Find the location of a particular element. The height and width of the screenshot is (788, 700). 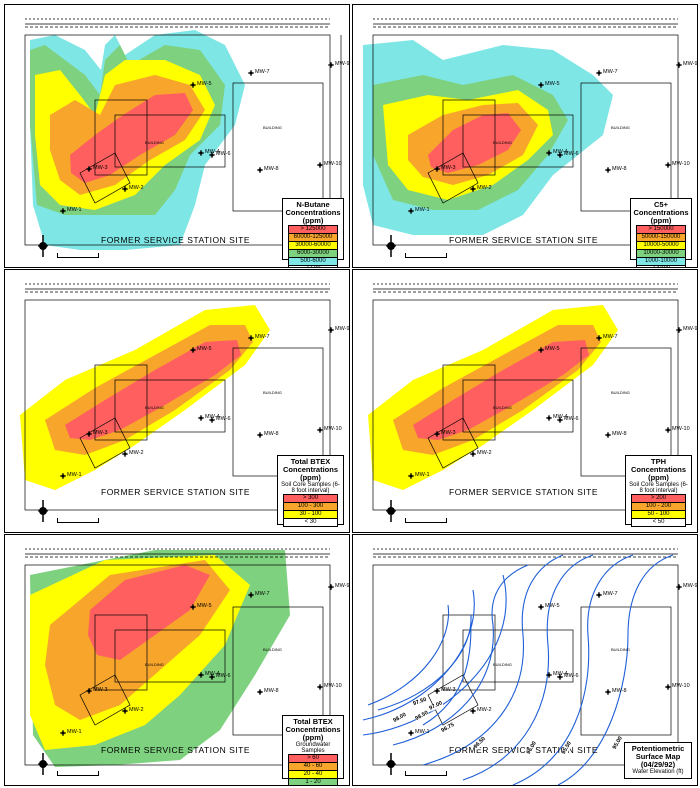

legend-swatch: > 60 is located at coordinates (313, 759).